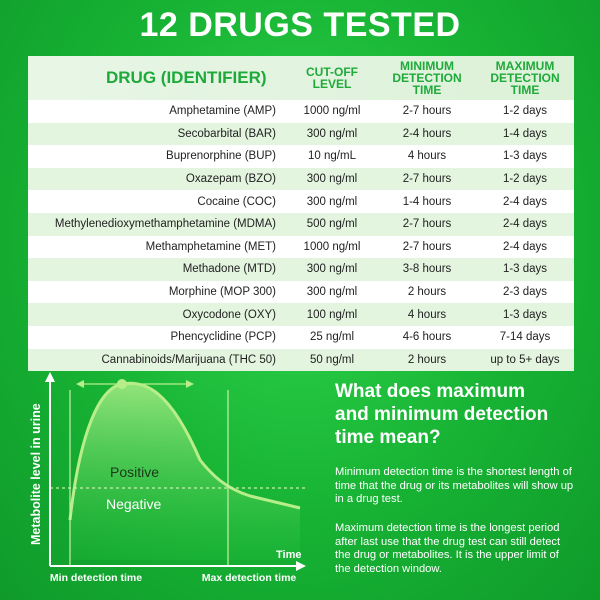 The image size is (600, 600). I want to click on max-detection: up to 5+ days, so click(525, 359).